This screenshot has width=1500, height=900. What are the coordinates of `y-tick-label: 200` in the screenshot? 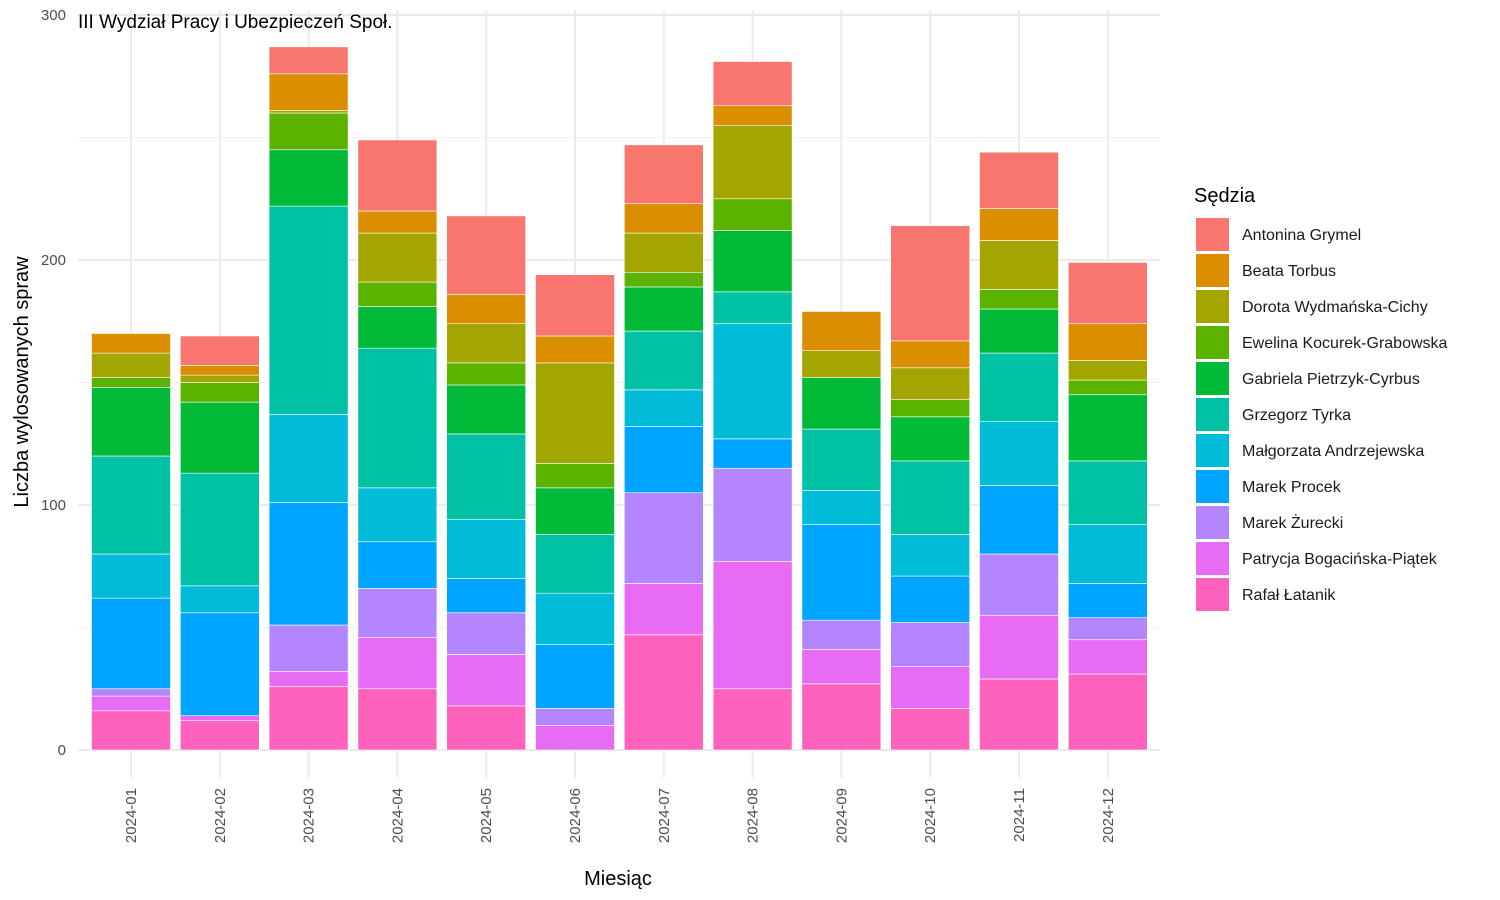 It's located at (53, 260).